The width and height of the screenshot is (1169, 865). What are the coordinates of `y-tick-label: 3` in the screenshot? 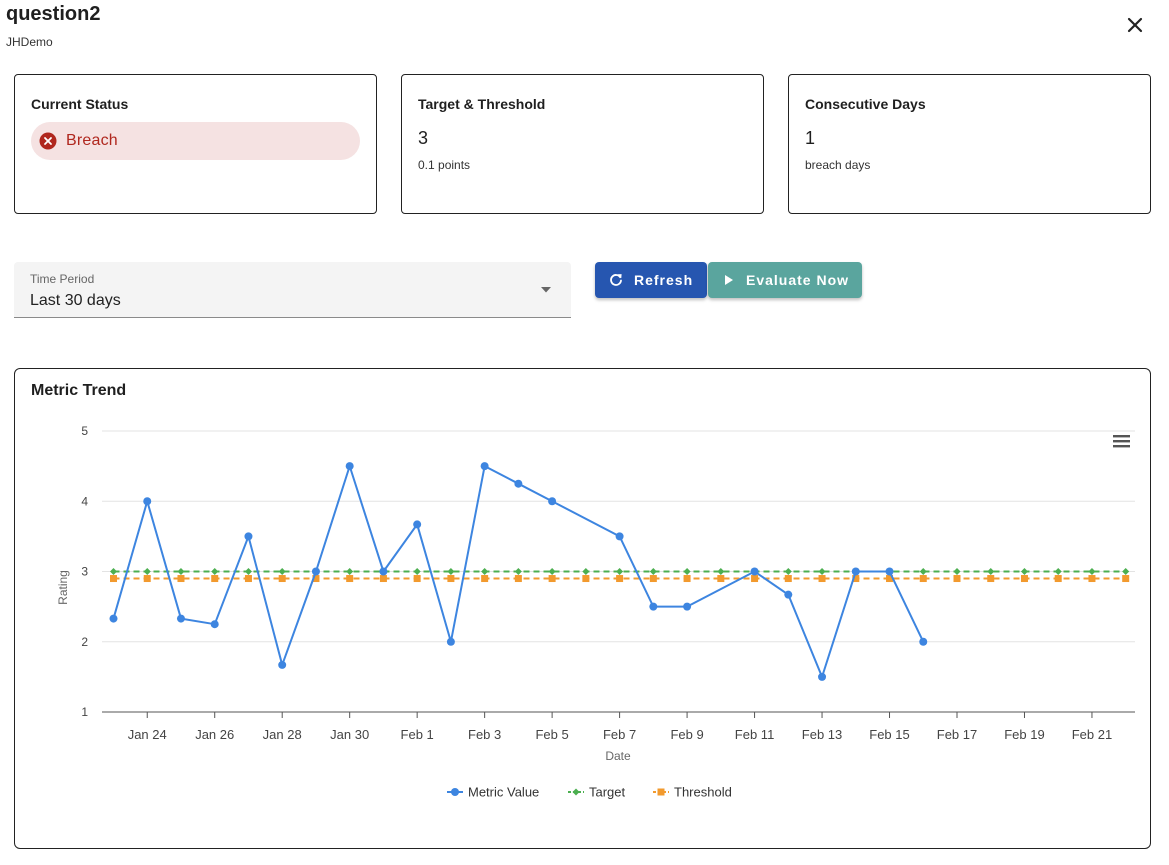 It's located at (84, 572).